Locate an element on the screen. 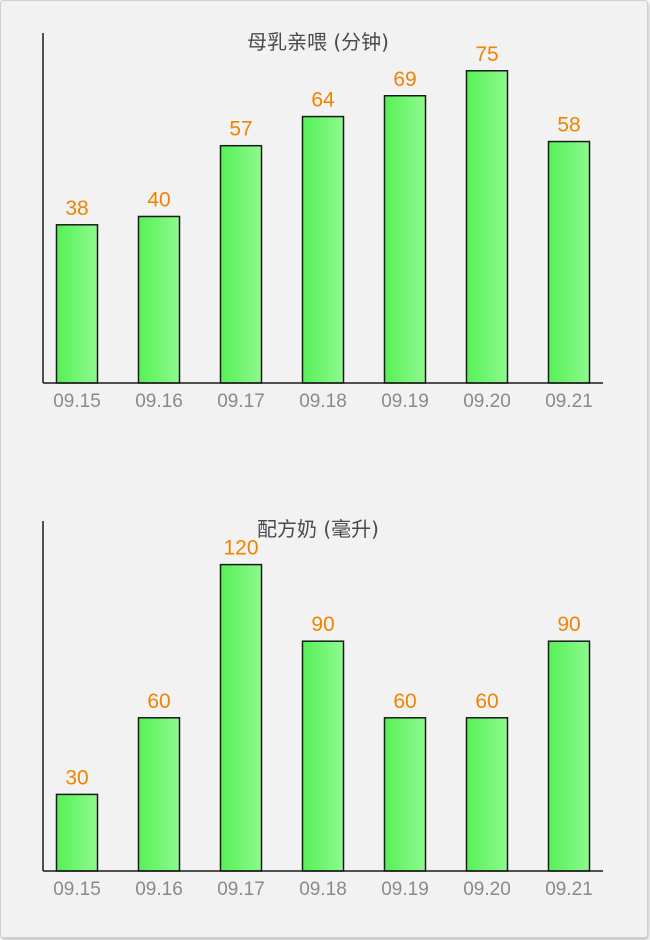  data-label-09.16: 40 is located at coordinates (158, 199).